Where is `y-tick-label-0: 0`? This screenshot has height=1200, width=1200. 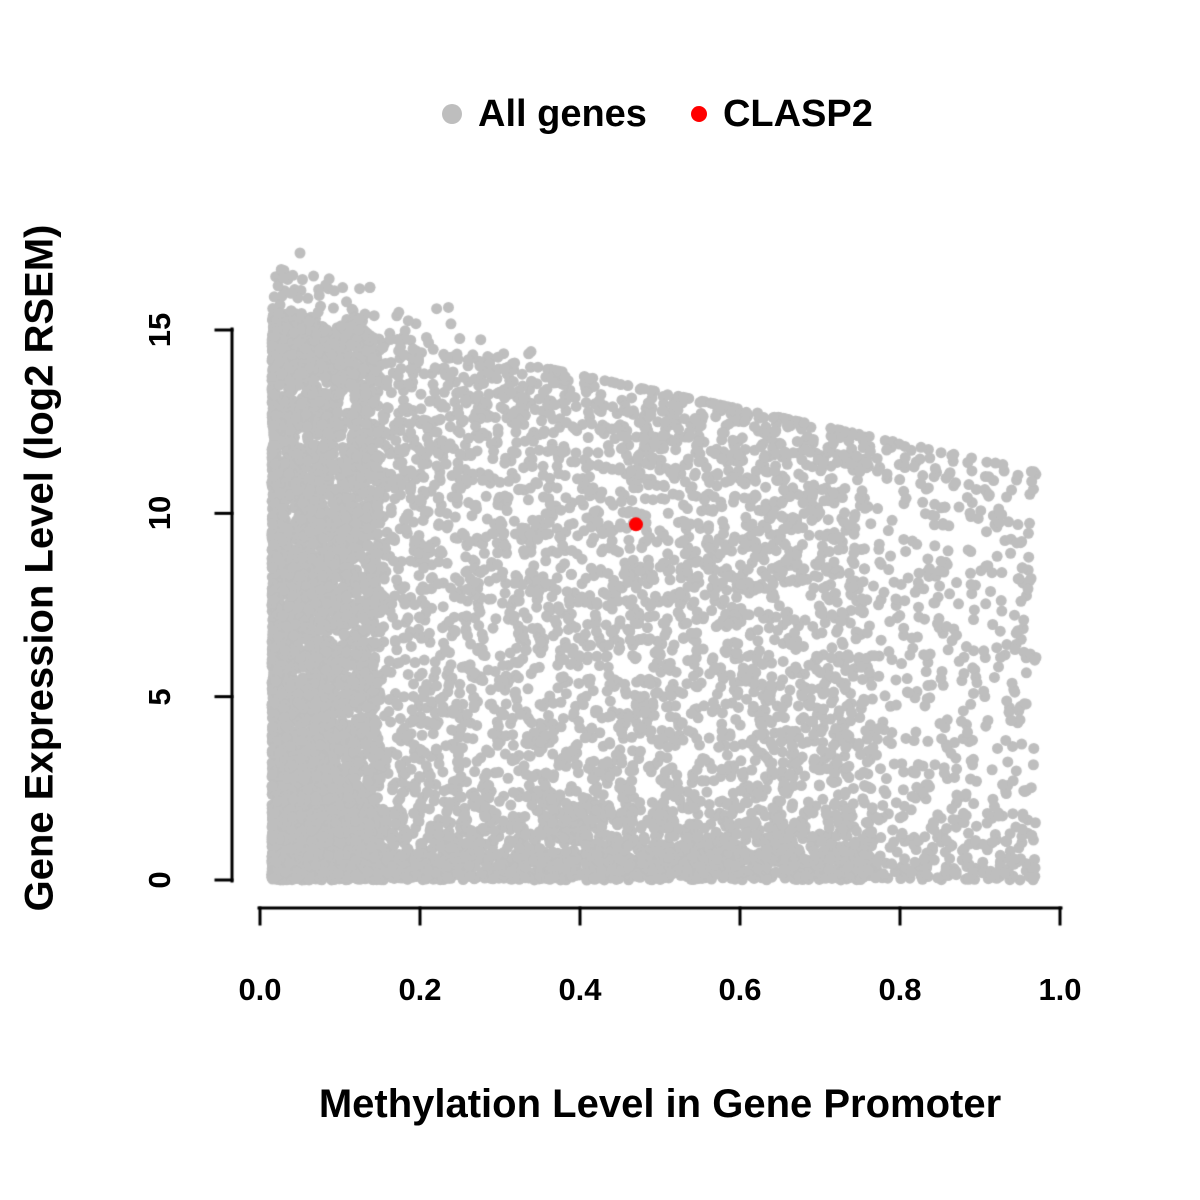 y-tick-label-0: 0 is located at coordinates (159, 880).